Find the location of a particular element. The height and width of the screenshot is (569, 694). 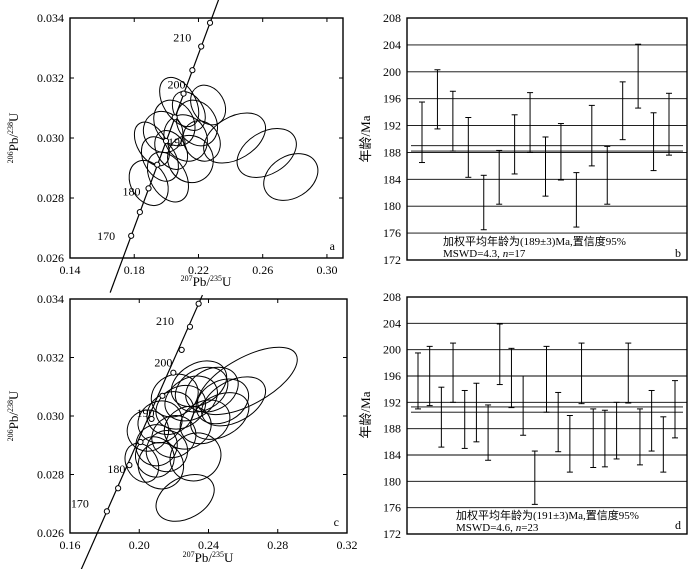

panel-d-y-tick-label: 184 is located at coordinates (392, 455).